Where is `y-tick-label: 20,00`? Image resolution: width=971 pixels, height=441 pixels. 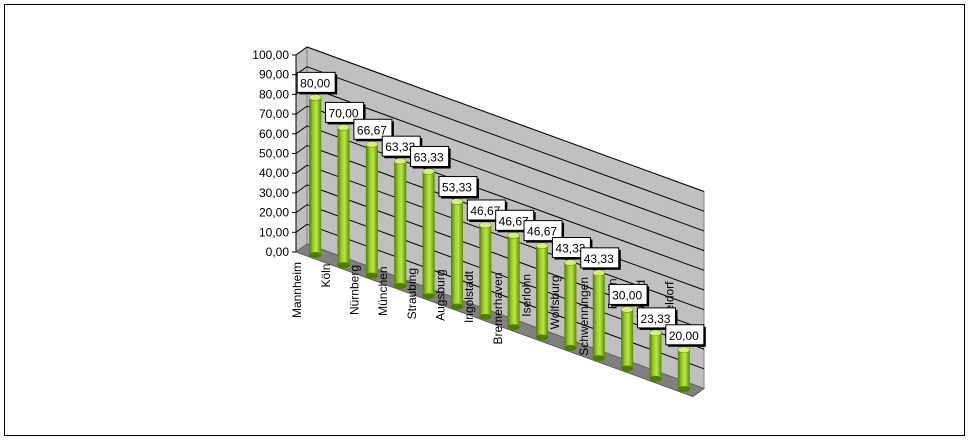
y-tick-label: 20,00 is located at coordinates (274, 213).